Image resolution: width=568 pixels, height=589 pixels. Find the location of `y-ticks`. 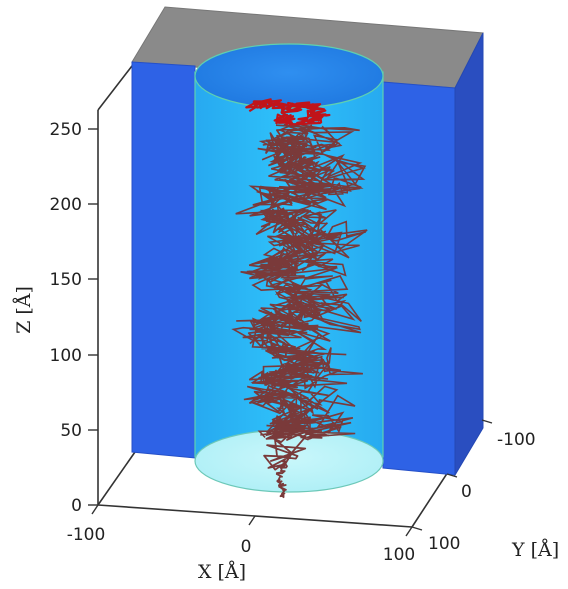

y-ticks is located at coordinates (452, 475).